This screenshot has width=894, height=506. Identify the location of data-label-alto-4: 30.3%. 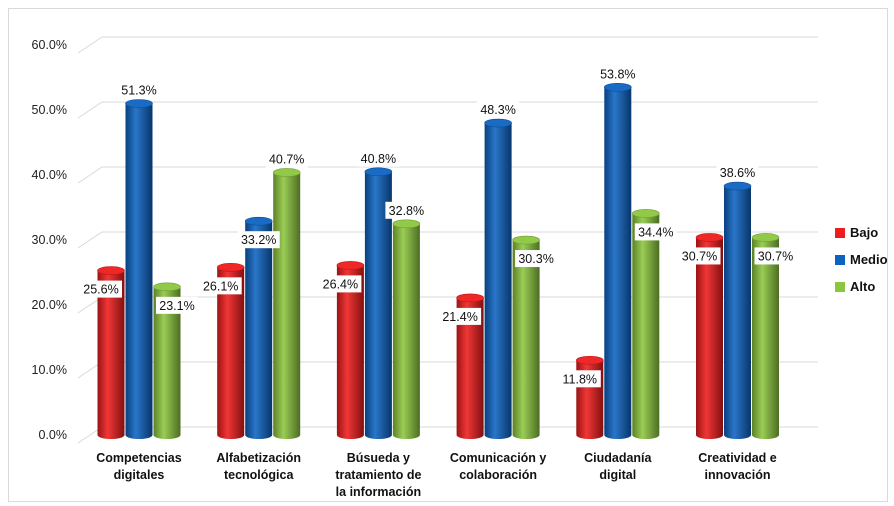
(536, 259).